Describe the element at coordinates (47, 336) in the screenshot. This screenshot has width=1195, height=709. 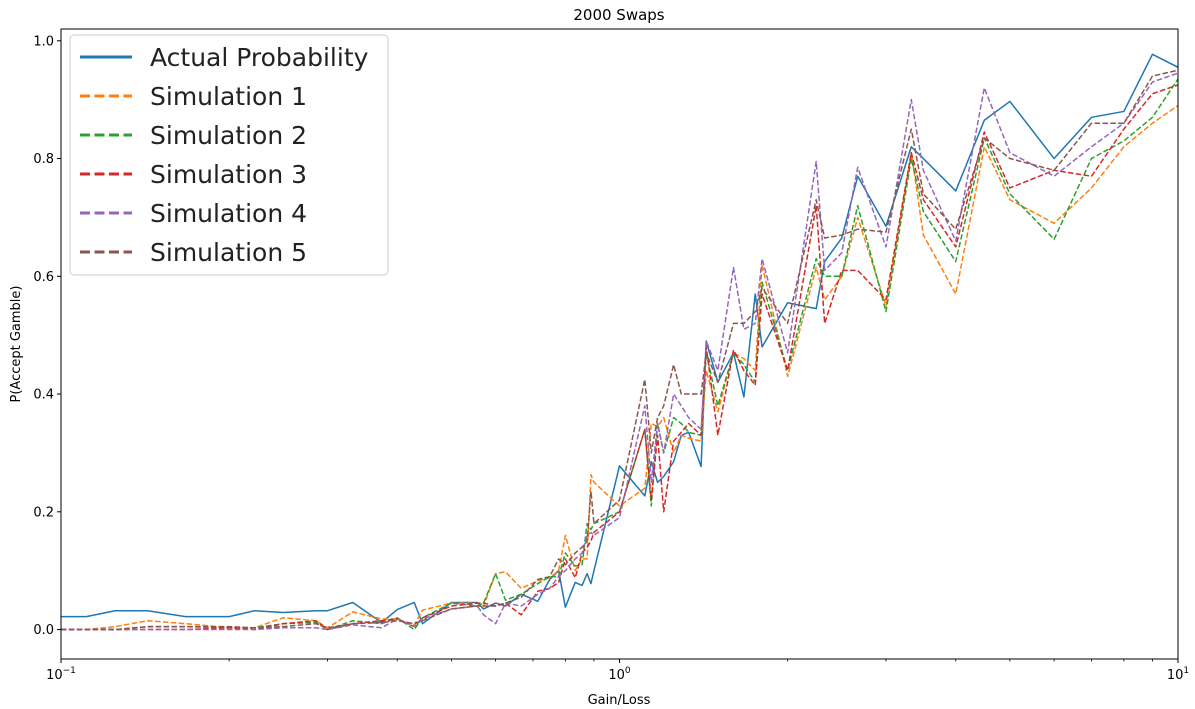
I see `y-axis: 0.0 0.2 0.4 0.6 0.8 1.0` at that location.